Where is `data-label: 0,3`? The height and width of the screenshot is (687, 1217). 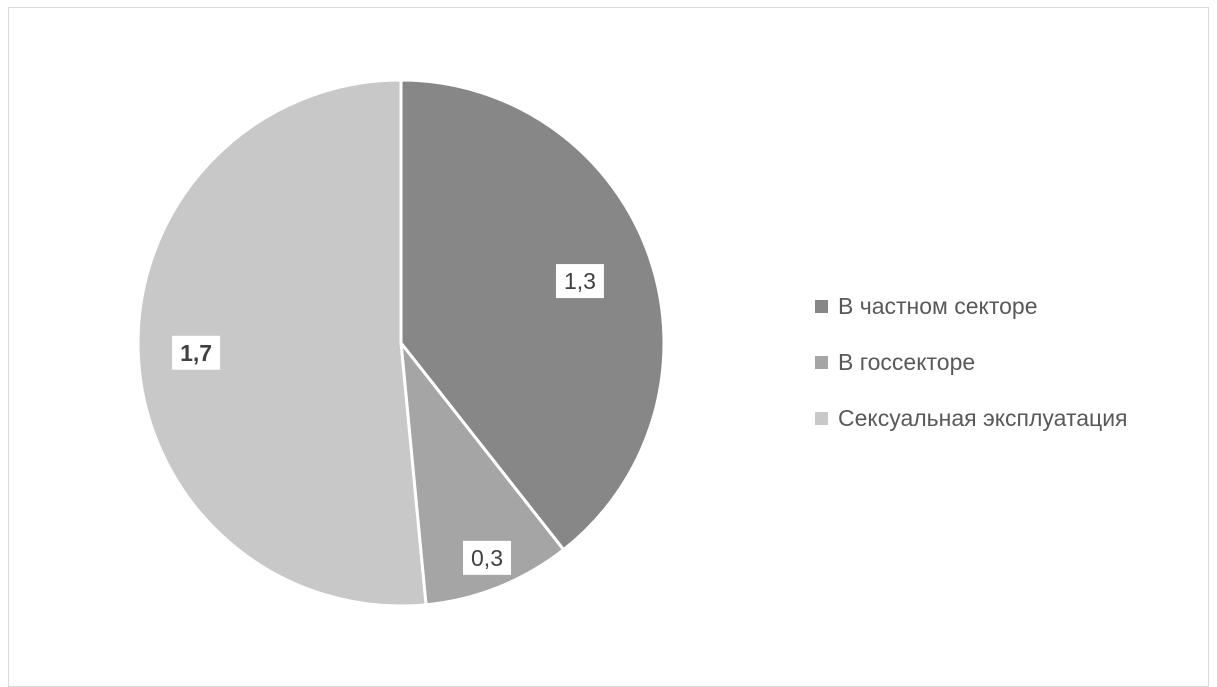
data-label: 0,3 is located at coordinates (487, 557).